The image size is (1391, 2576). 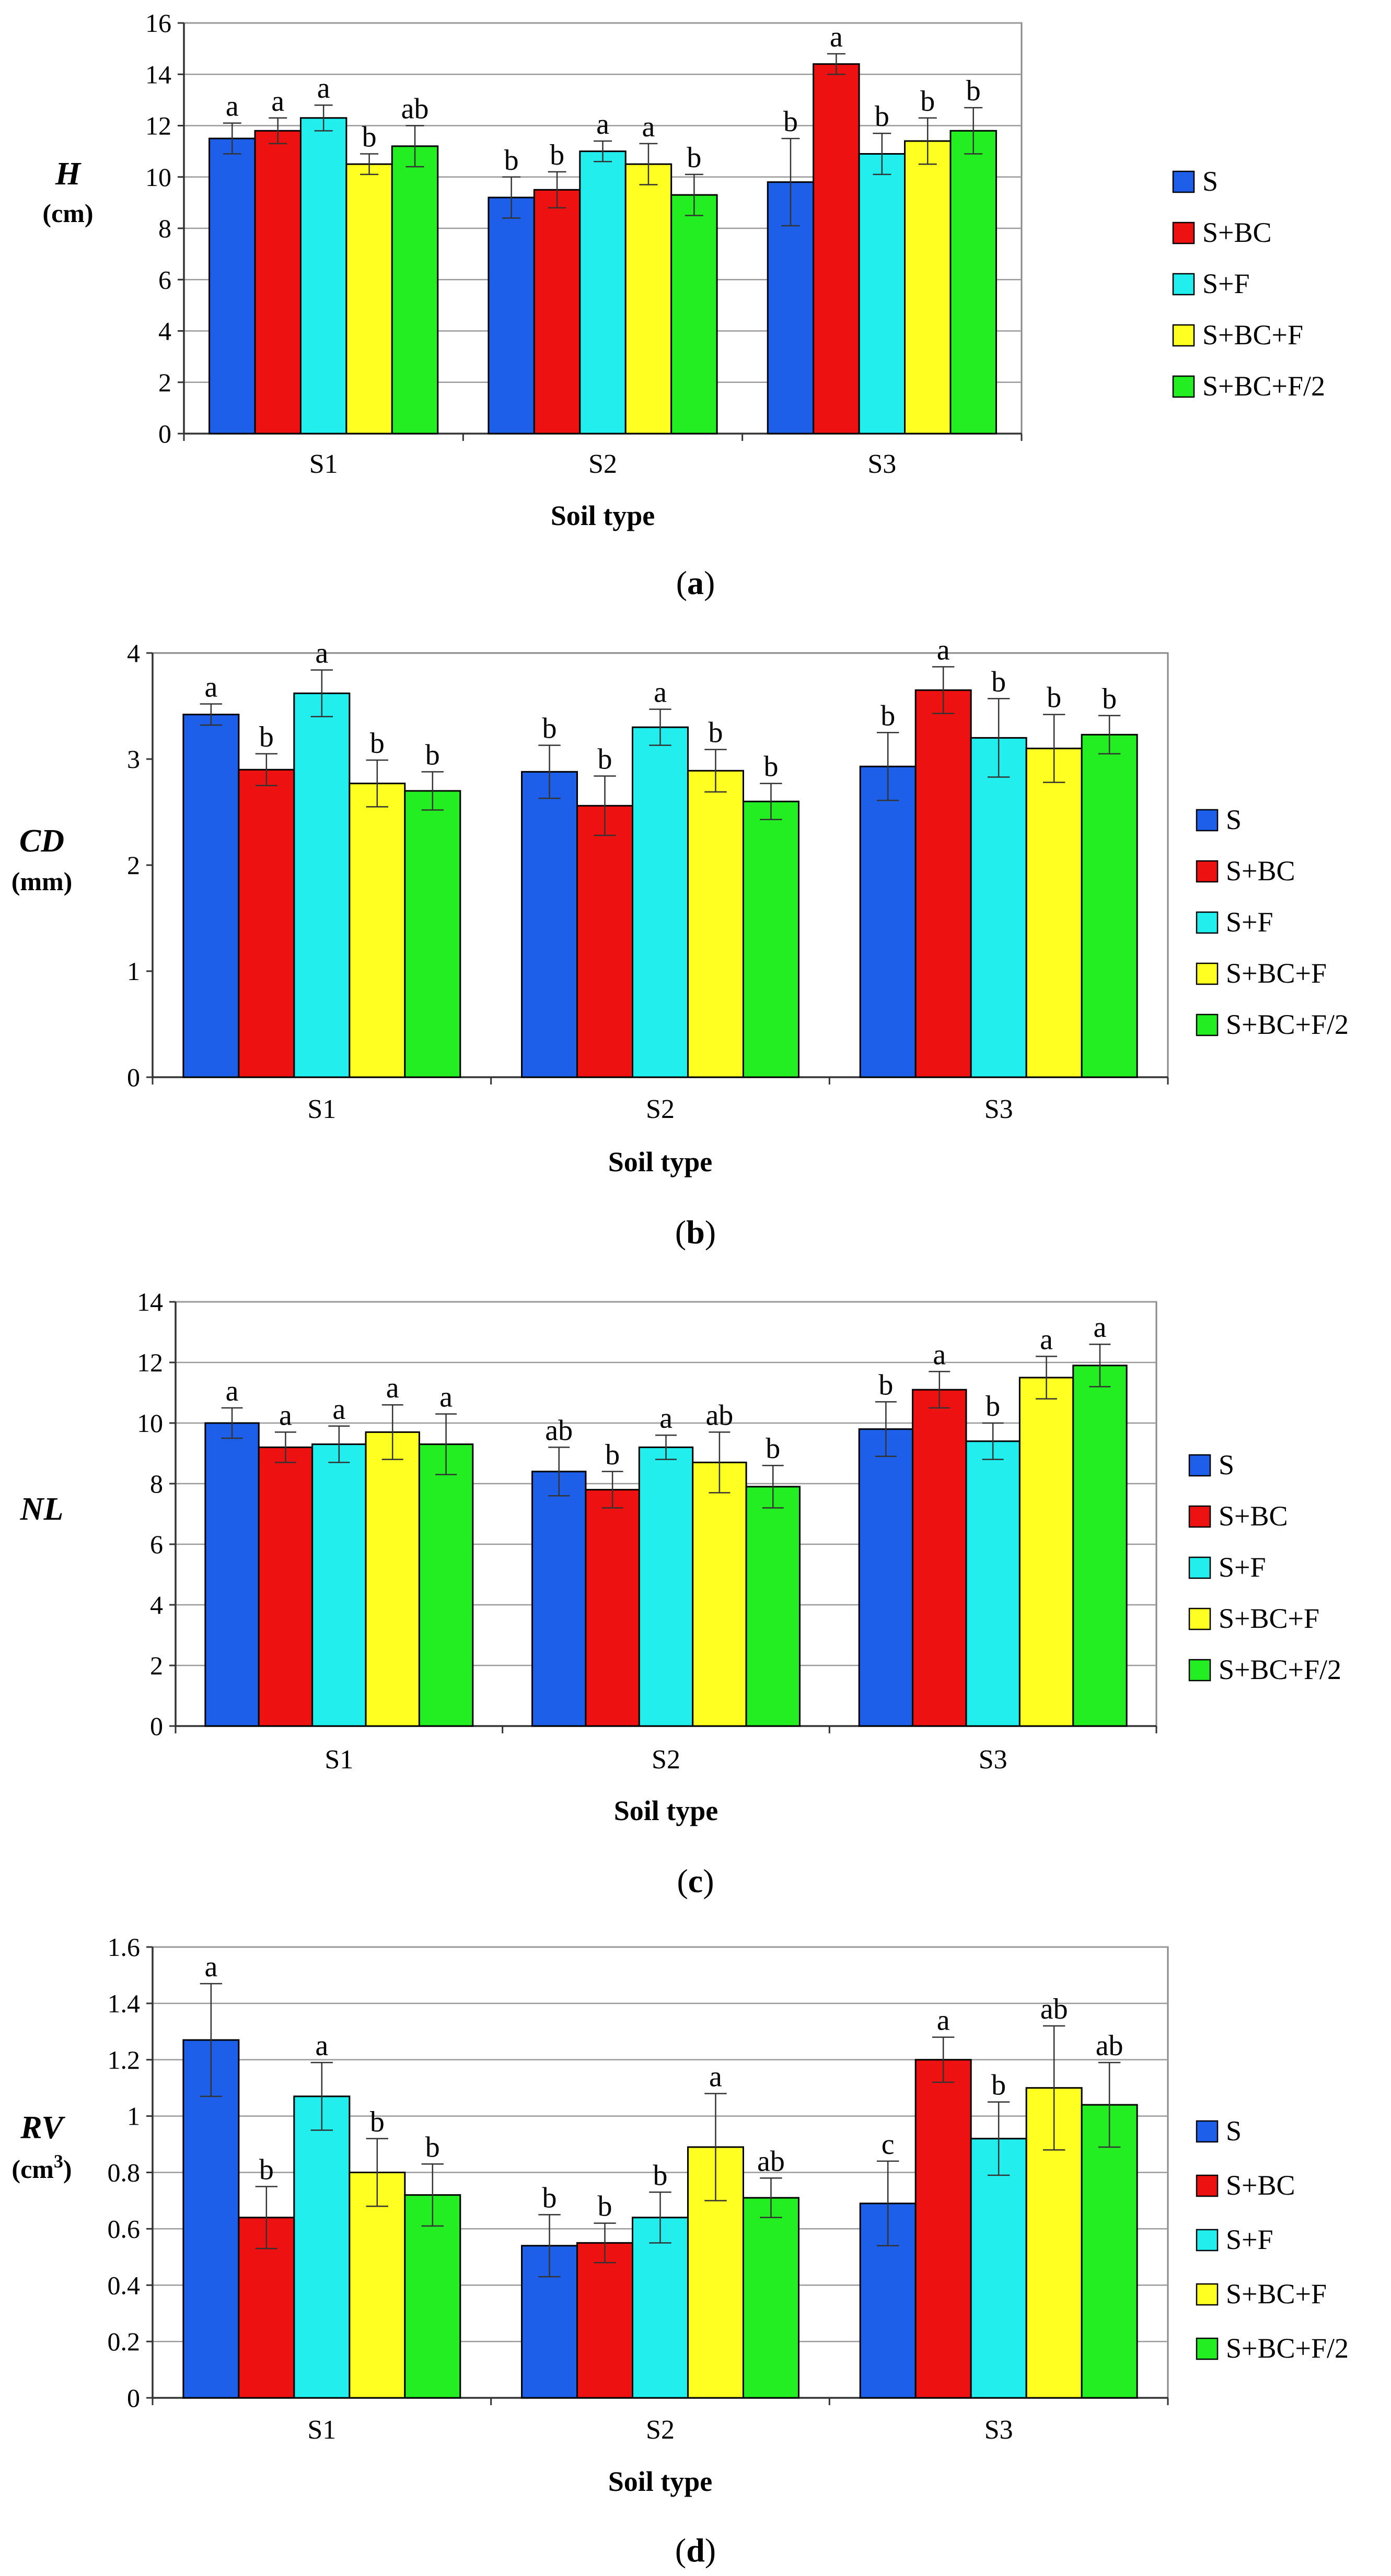 What do you see at coordinates (338, 1760) in the screenshot?
I see `category-label: S1` at bounding box center [338, 1760].